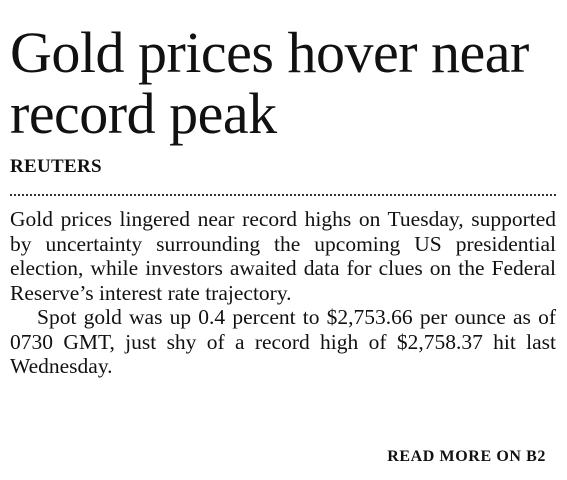 The height and width of the screenshot is (480, 567). Describe the element at coordinates (56, 166) in the screenshot. I see `byline: REUTERS` at that location.